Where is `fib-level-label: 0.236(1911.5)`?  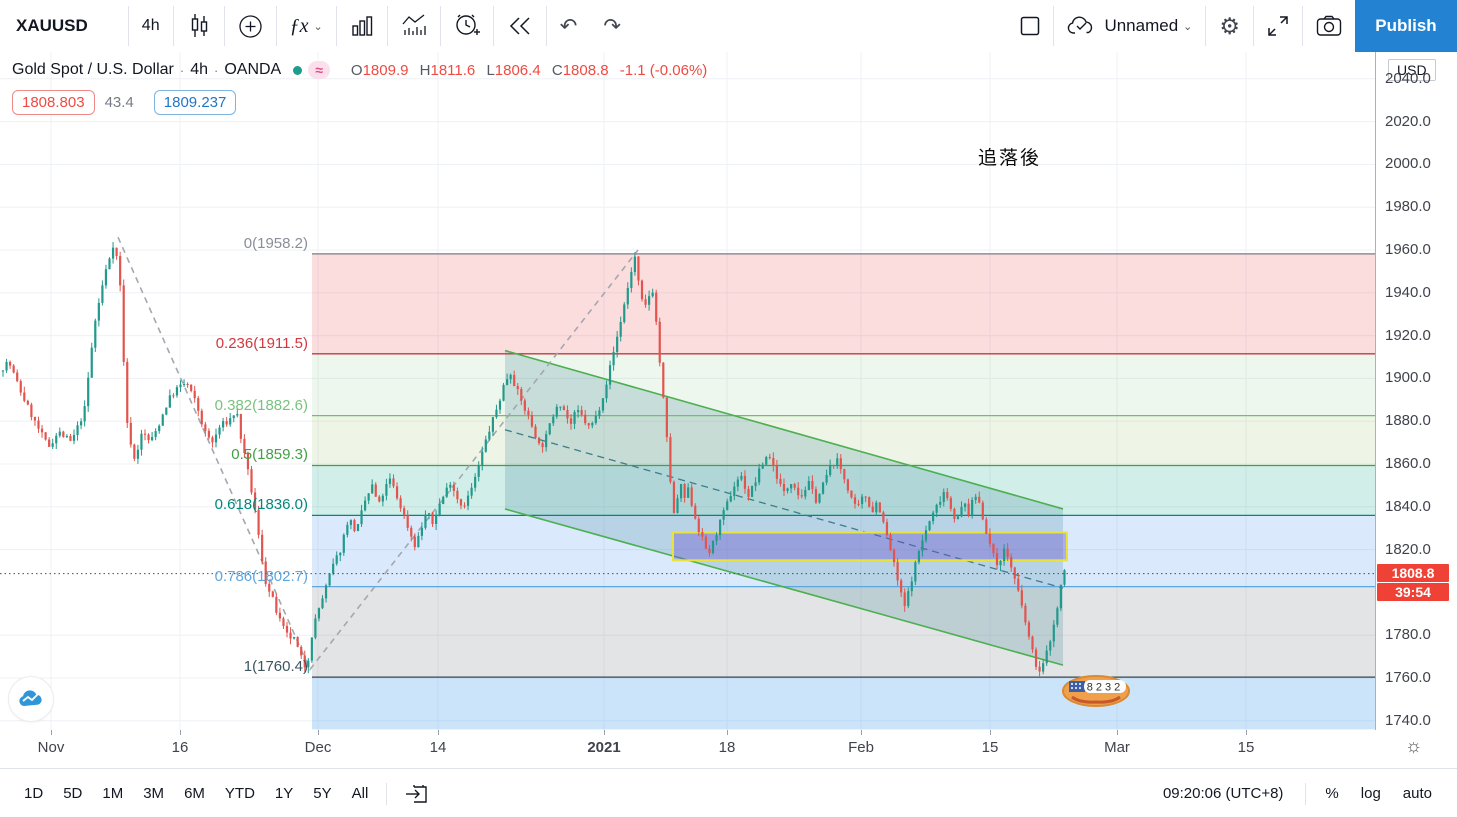
fib-level-label: 0.236(1911.5) is located at coordinates (261, 343).